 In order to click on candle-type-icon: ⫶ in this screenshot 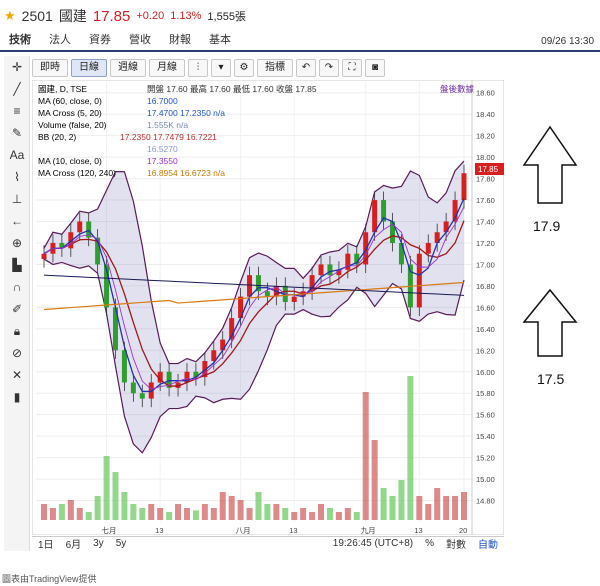, I will do `click(198, 68)`.